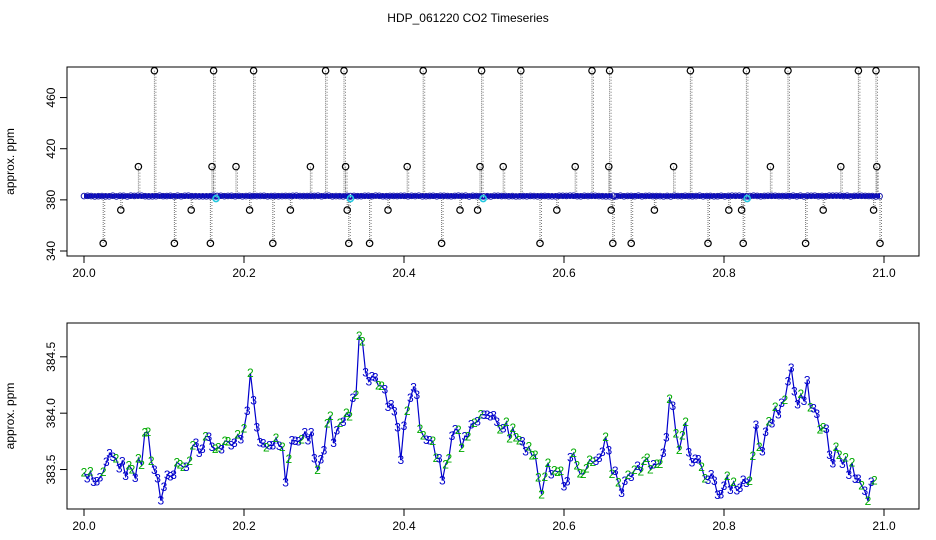  What do you see at coordinates (404, 273) in the screenshot?
I see `x-tick-label: 20.4` at bounding box center [404, 273].